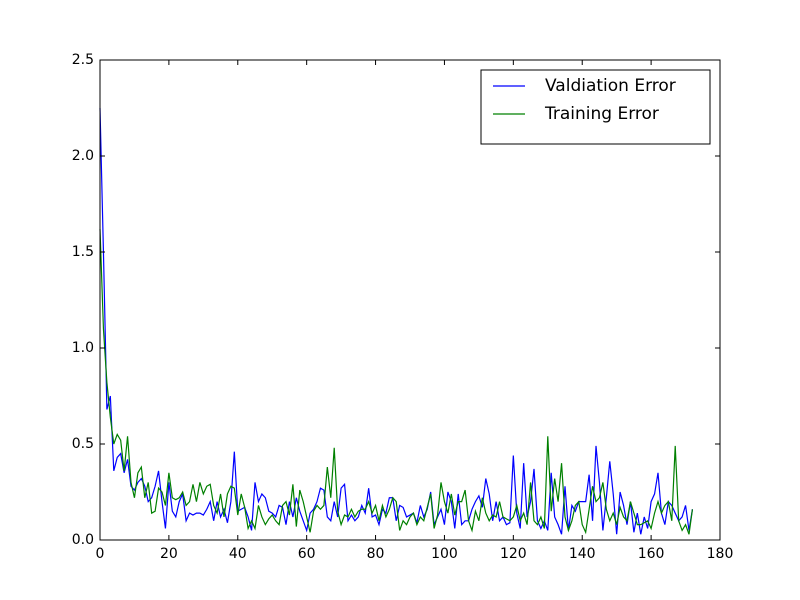  What do you see at coordinates (238, 554) in the screenshot?
I see `x-tick-label: 40` at bounding box center [238, 554].